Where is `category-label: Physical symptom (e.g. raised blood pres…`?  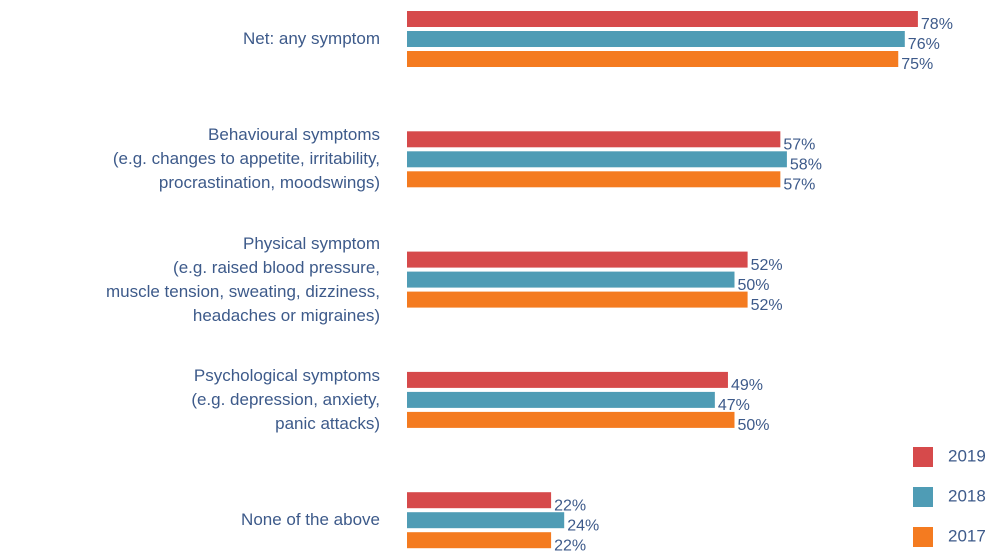 category-label: Physical symptom (e.g. raised blood pres… is located at coordinates (242, 279).